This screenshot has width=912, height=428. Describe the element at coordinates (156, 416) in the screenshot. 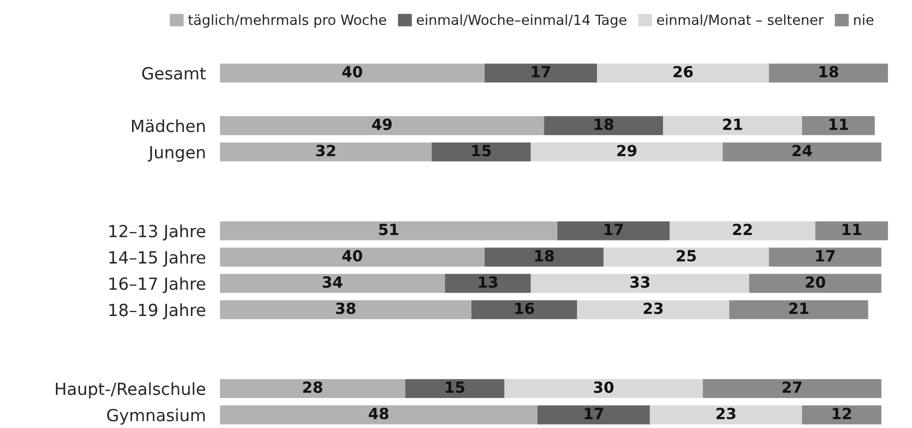

I see `y-tick-label: Gymnasium` at that location.